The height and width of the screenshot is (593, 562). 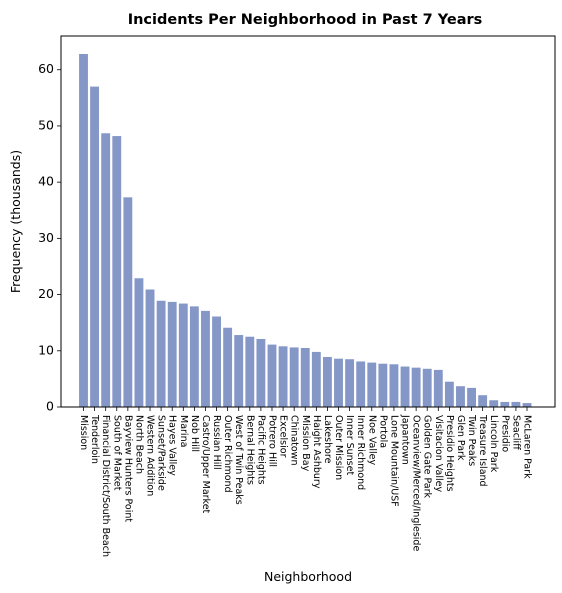 What do you see at coordinates (216, 442) in the screenshot?
I see `x-tick-label: Russian Hill` at bounding box center [216, 442].